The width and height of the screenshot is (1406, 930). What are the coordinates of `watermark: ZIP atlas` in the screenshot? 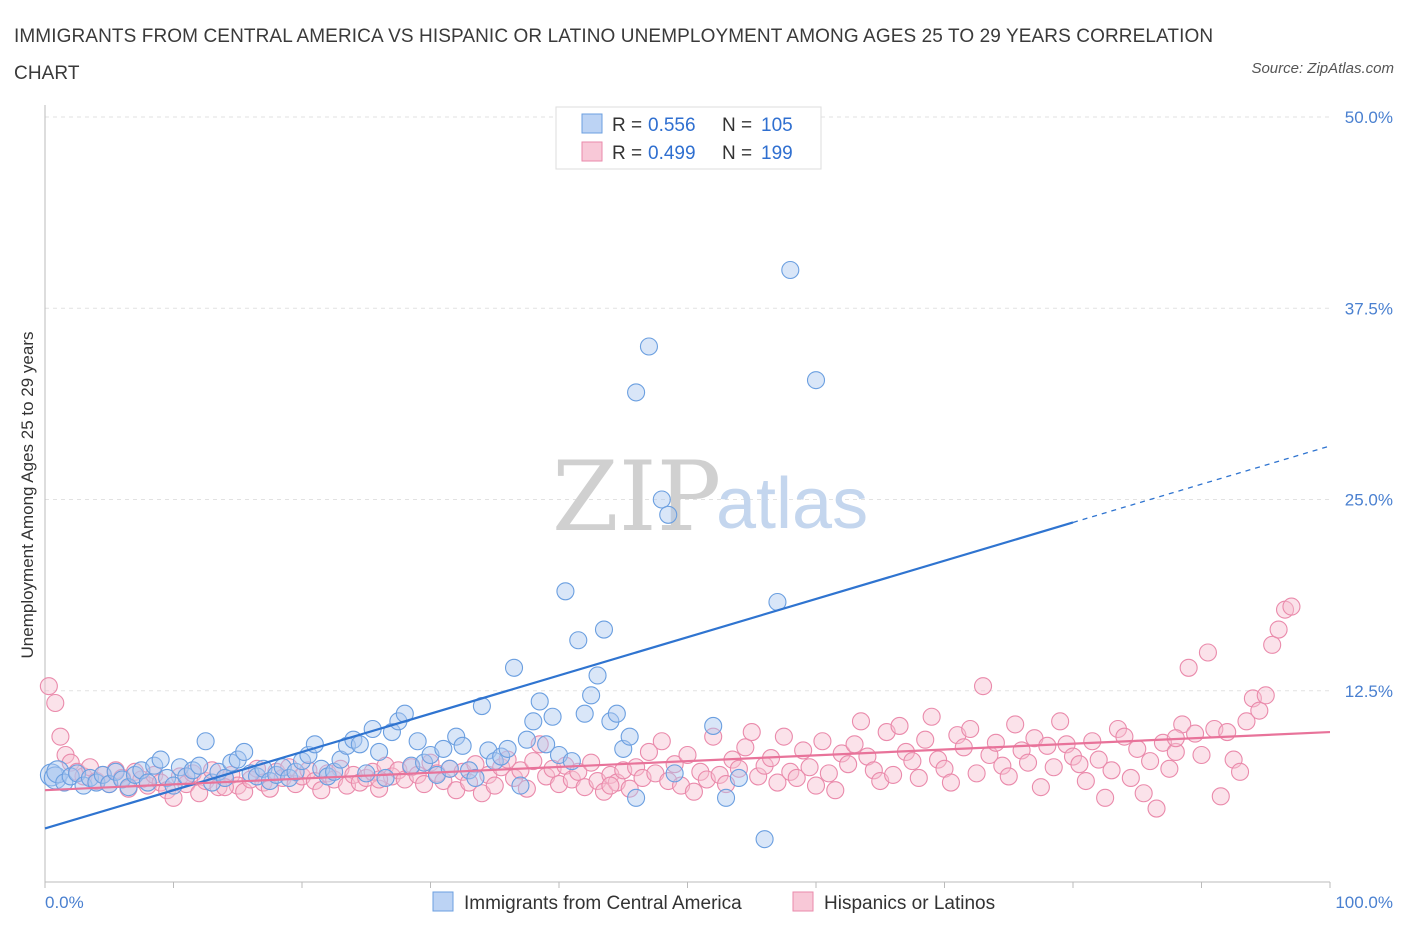 It's located at (710, 497).